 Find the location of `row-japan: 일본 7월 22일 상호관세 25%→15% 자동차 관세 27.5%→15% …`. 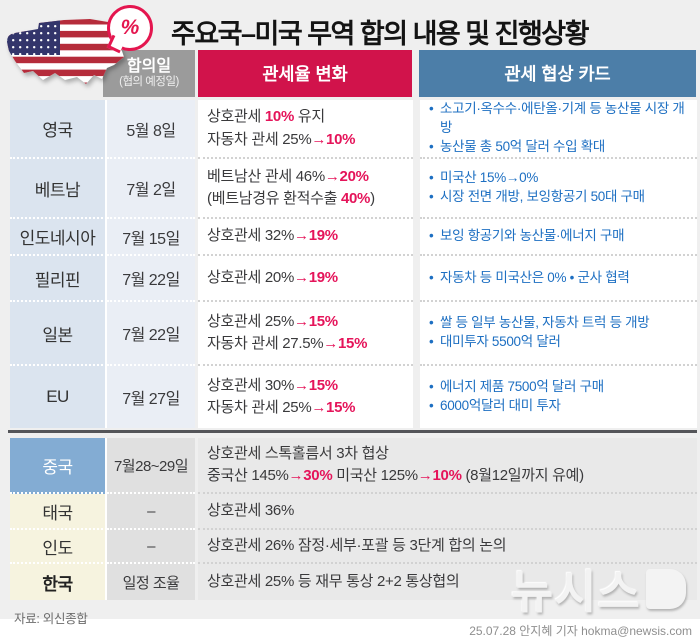

row-japan: 일본 7월 22일 상호관세 25%→15% 자동차 관세 27.5%→15% … is located at coordinates (353, 334).